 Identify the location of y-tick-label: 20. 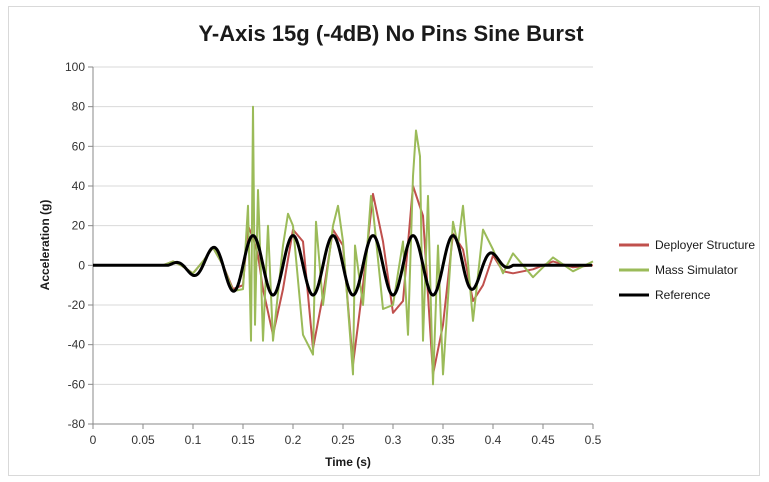
(79, 226).